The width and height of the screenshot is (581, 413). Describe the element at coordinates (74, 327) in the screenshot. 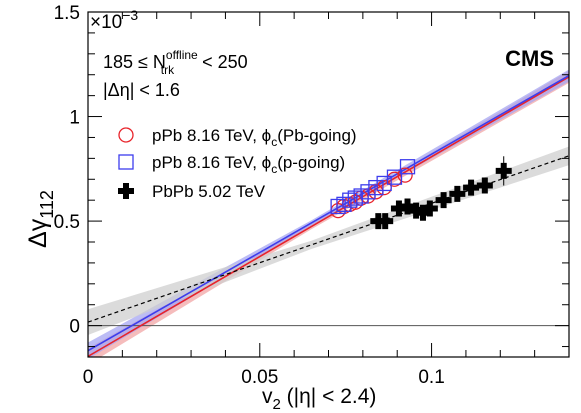

I see `y-tick-label: 0` at that location.